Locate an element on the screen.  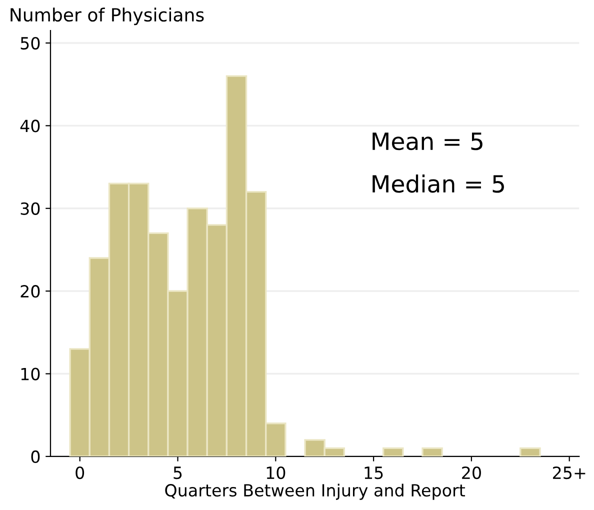
y-tick-label: 20 is located at coordinates (30, 291).